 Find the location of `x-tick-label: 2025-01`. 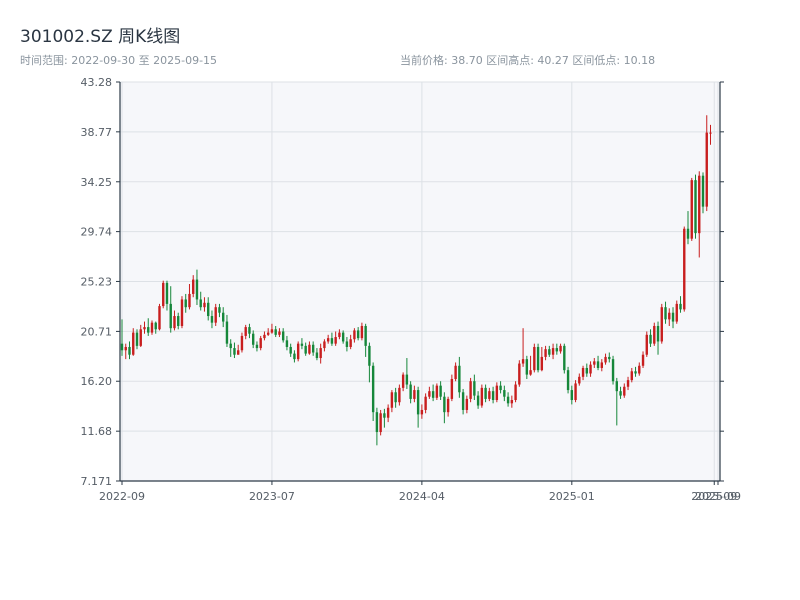

x-tick-label: 2025-01 is located at coordinates (572, 496).